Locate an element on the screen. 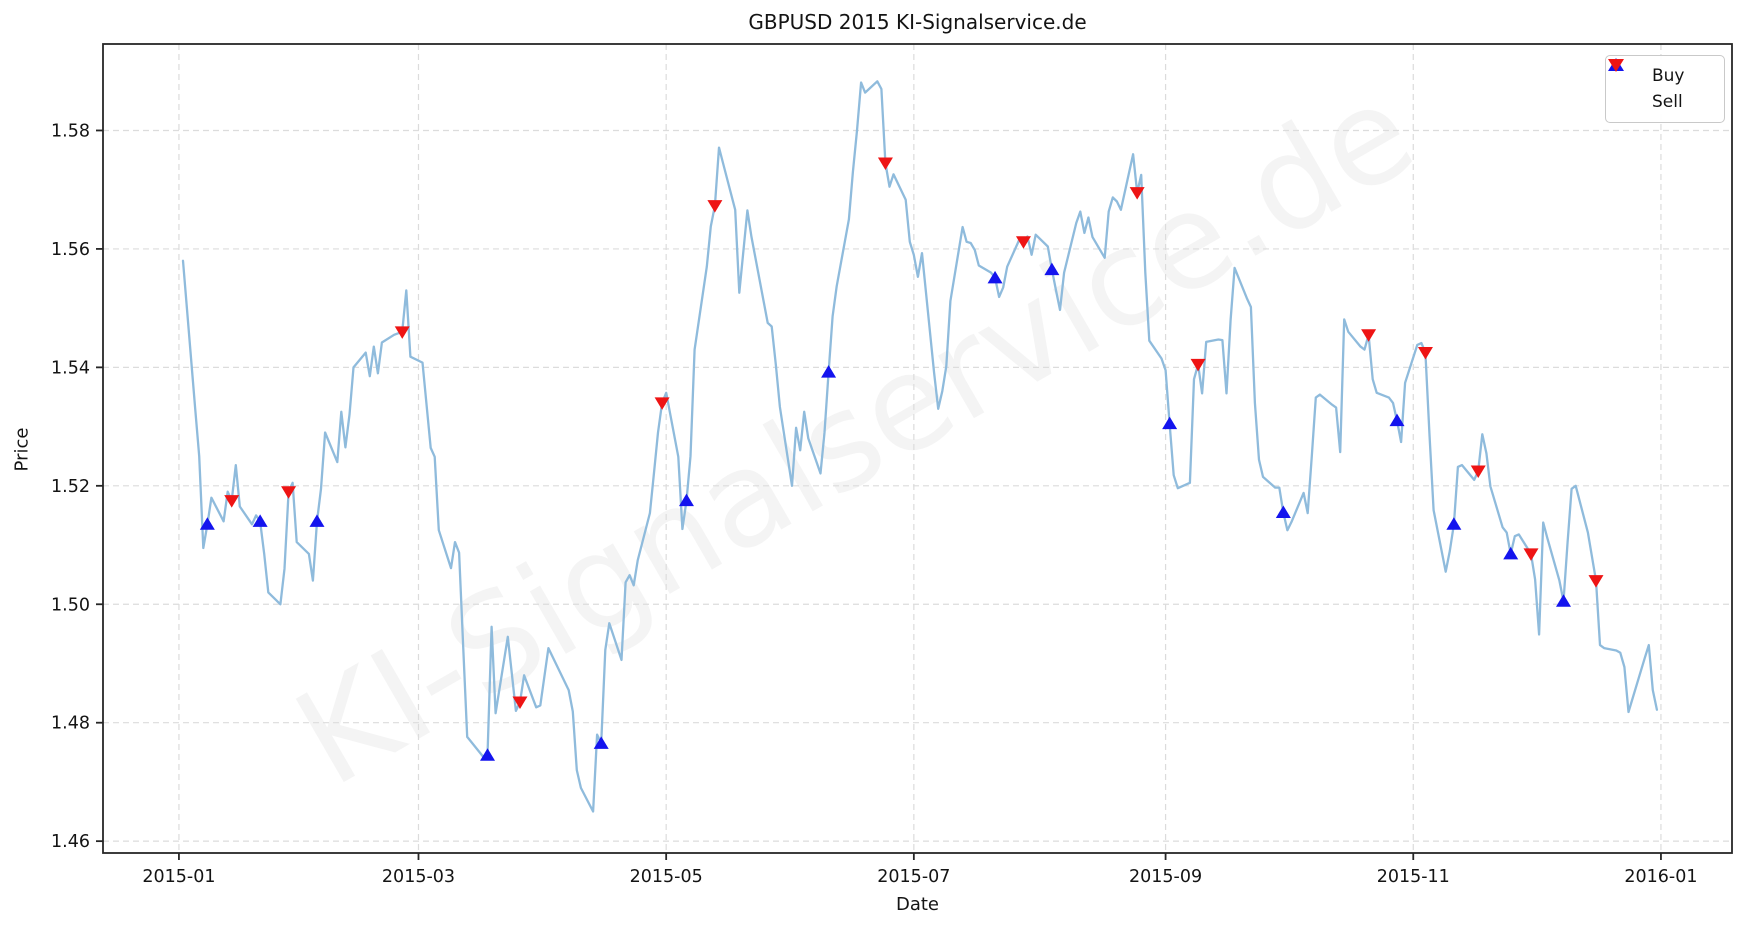 Image resolution: width=1746 pixels, height=932 pixels. x-axis-label: Date is located at coordinates (917, 904).